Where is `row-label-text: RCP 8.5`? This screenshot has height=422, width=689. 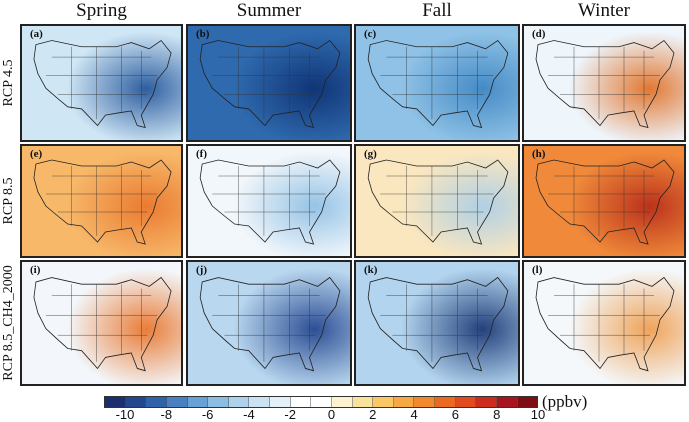 row-label-text: RCP 8.5 is located at coordinates (8, 201).